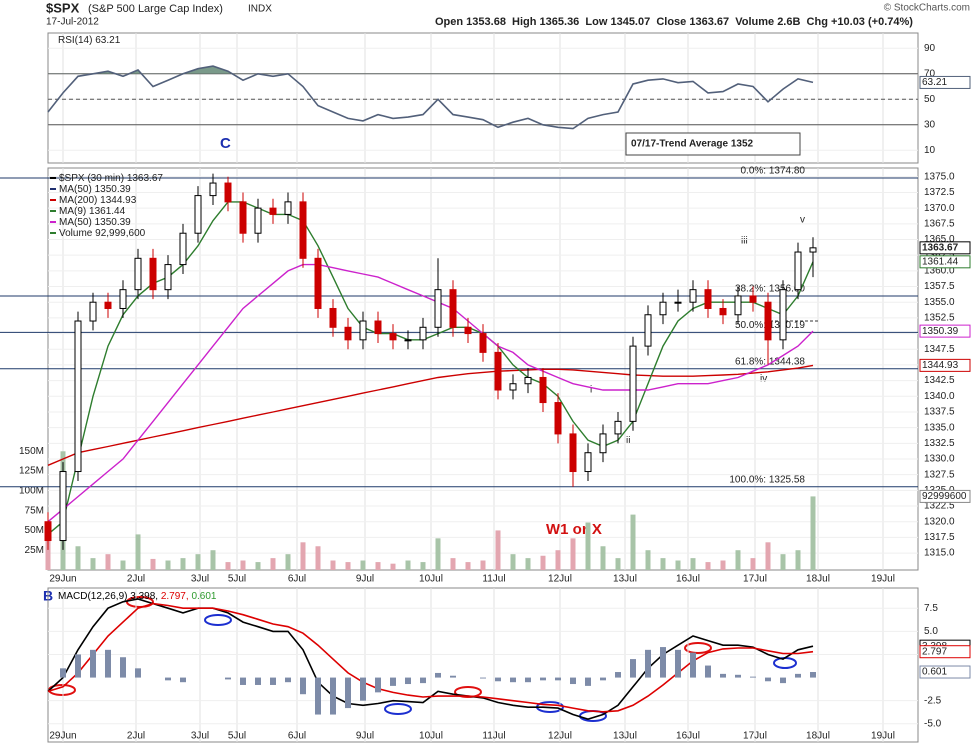 The image size is (975, 744). Describe the element at coordinates (200, 736) in the screenshot. I see `x-tick-label: 3Jul` at that location.